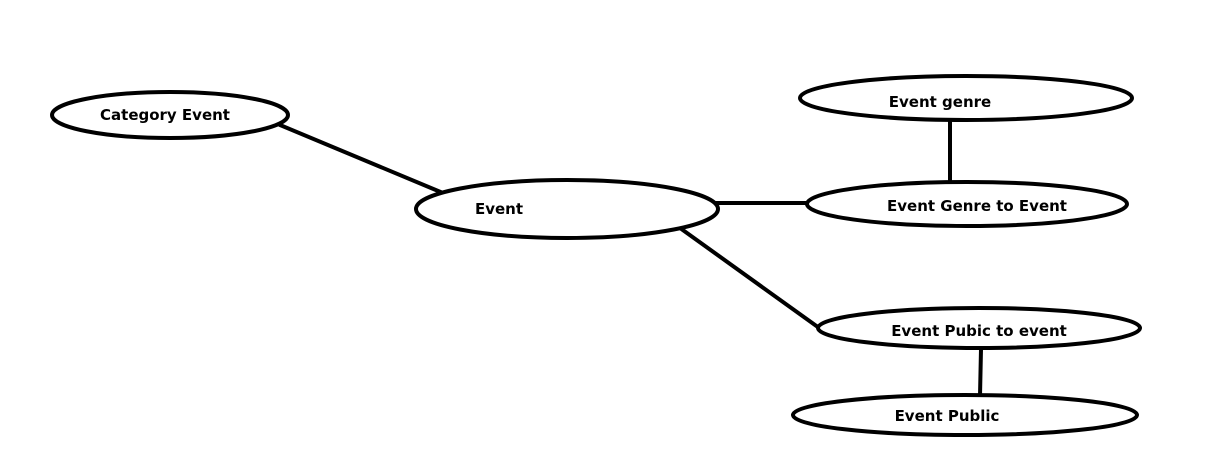  I want to click on node-event-public: Event Public, so click(965, 415).